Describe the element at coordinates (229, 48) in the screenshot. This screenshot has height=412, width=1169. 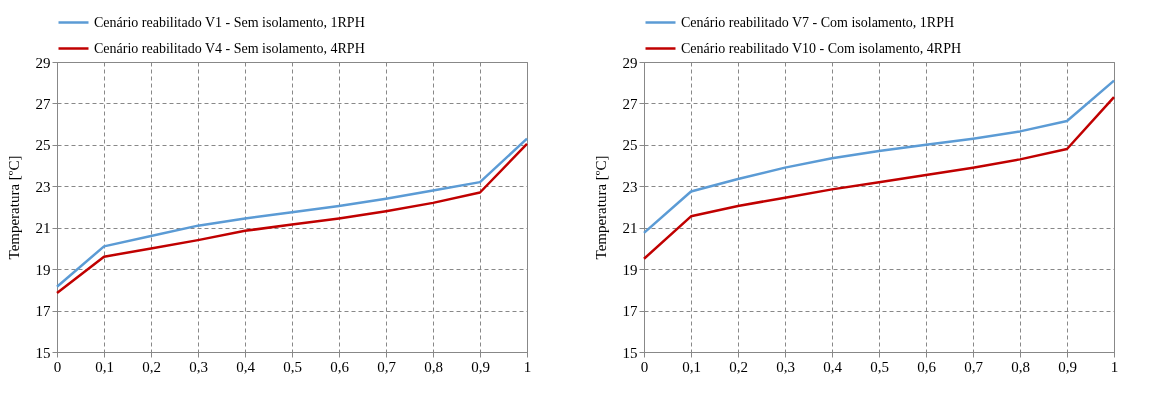
I see `legend-label: Cenário reabilitado V4 - Sem isolamento, 4RPH` at that location.